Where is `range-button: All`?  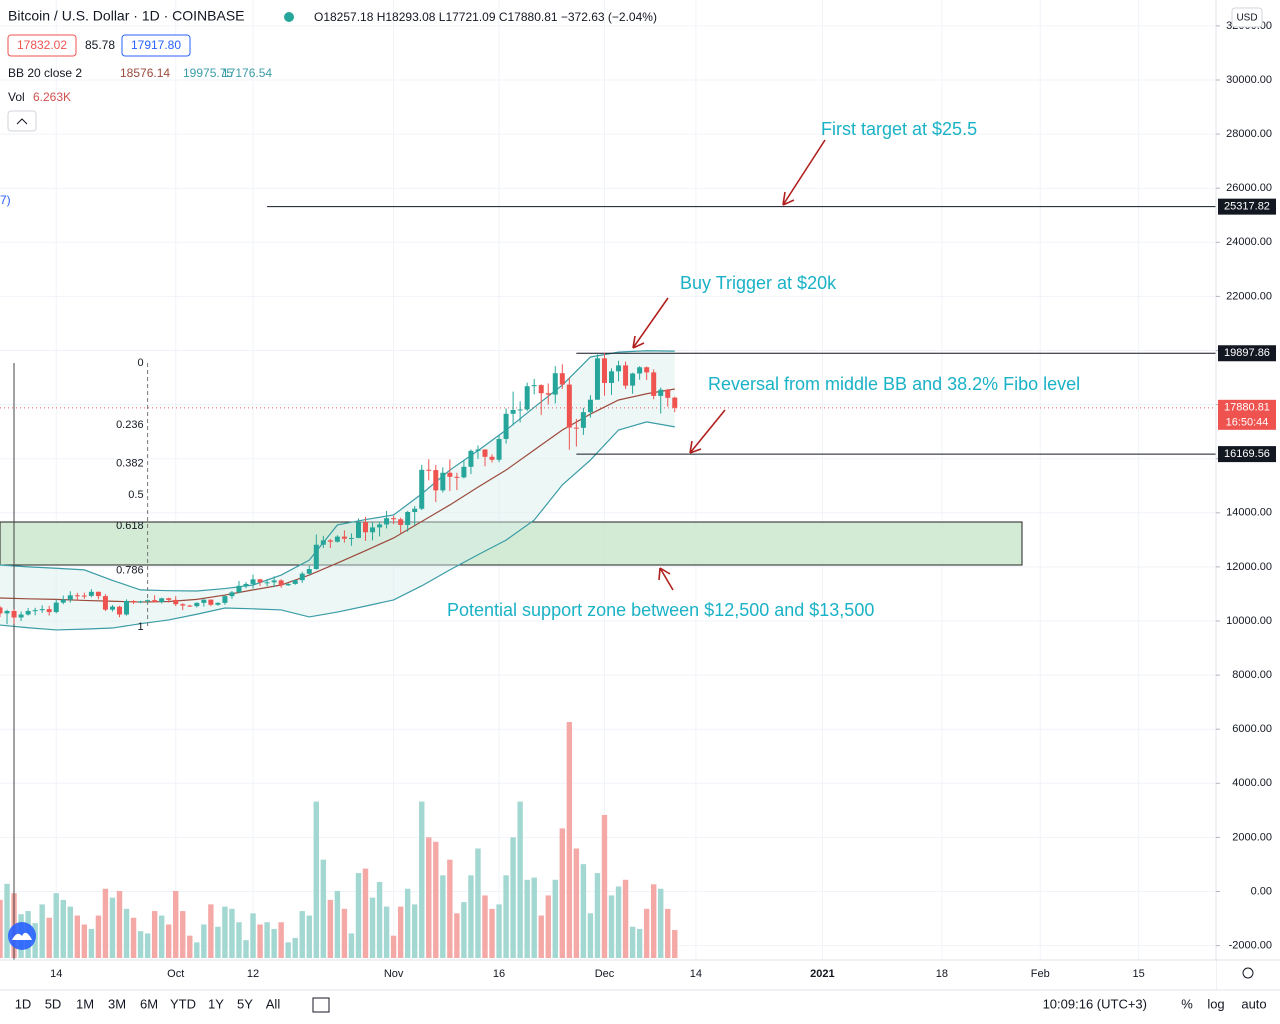 range-button: All is located at coordinates (273, 1003).